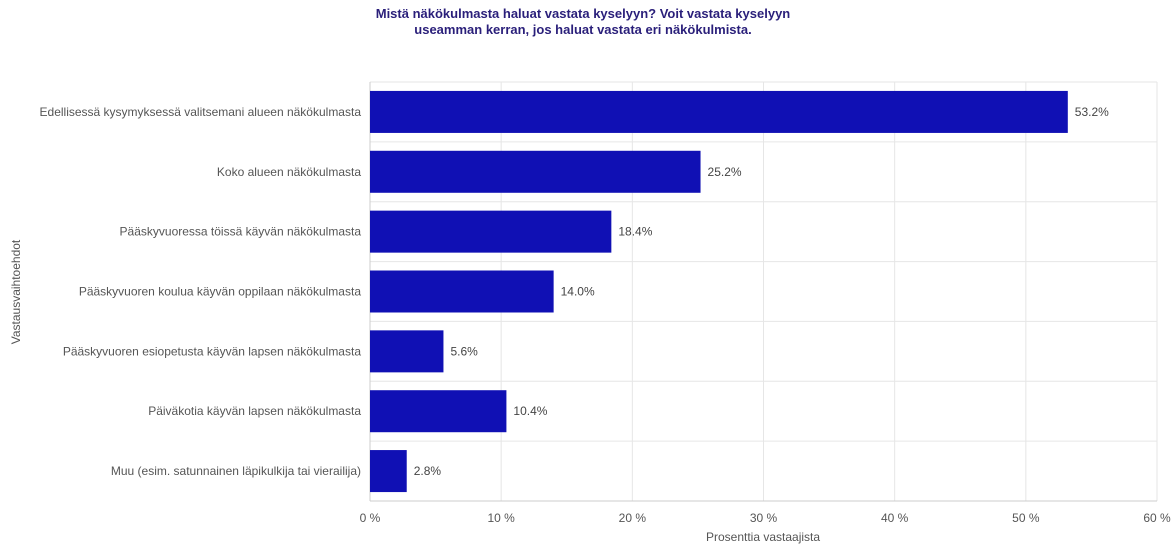 The height and width of the screenshot is (544, 1176). I want to click on x-tick-label: 20 %, so click(633, 518).